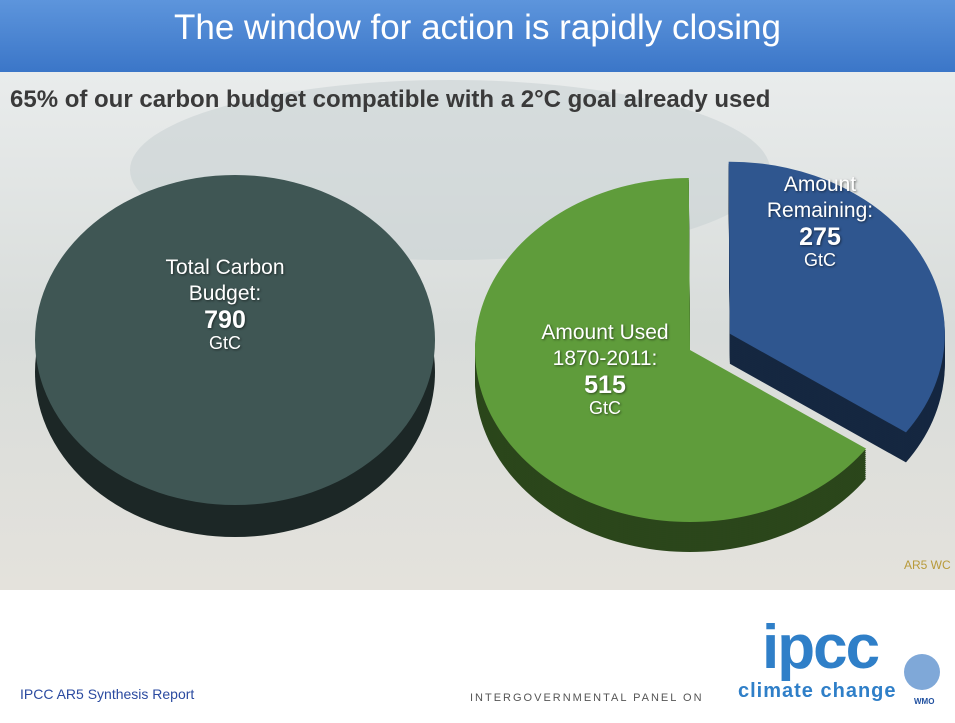  I want to click on slice-value: 790, so click(225, 320).